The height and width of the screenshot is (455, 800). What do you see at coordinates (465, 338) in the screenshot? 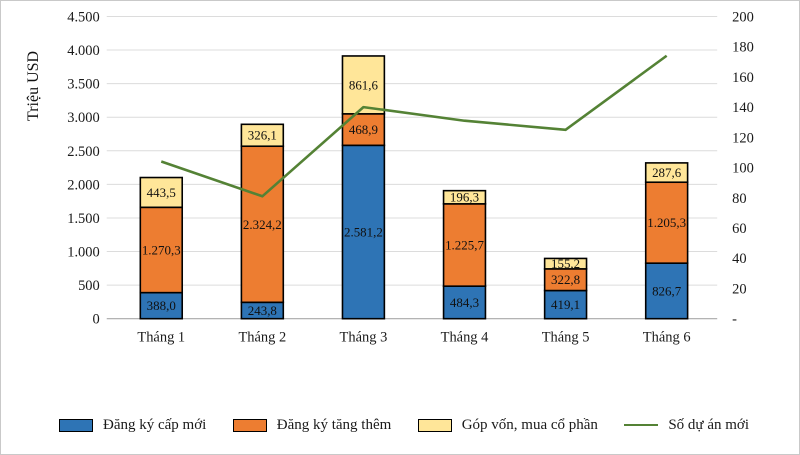
I see `x-axis-label: Tháng 4` at bounding box center [465, 338].